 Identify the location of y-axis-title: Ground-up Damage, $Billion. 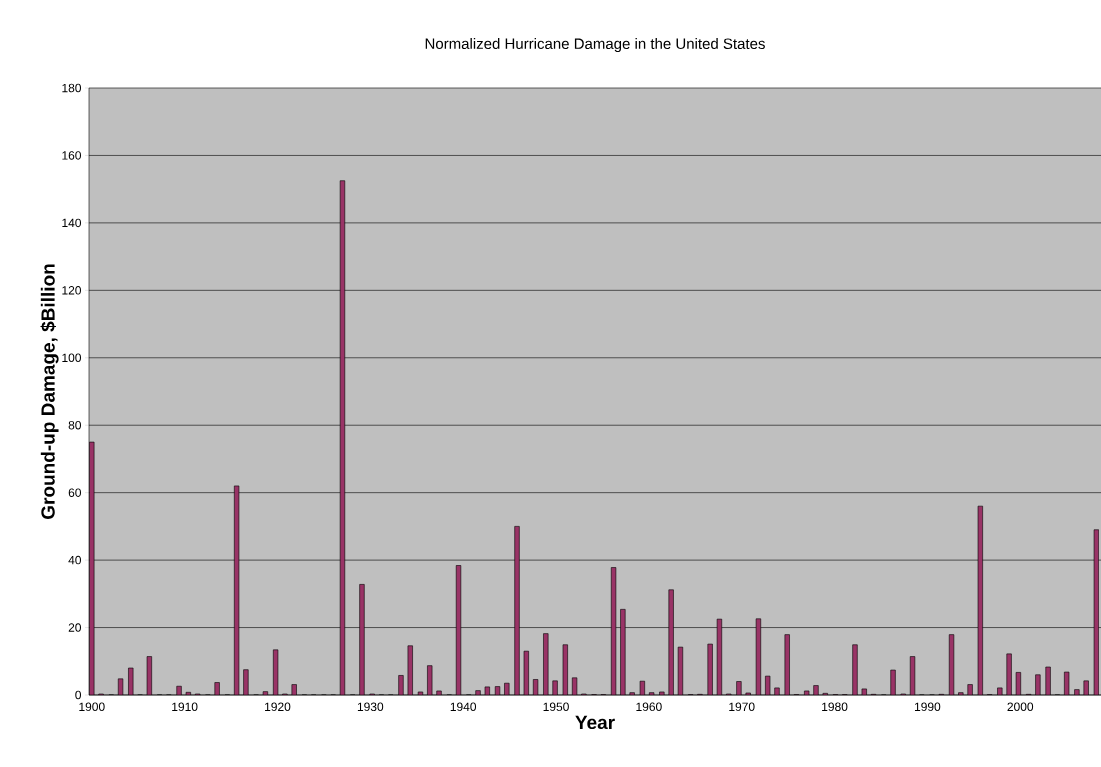
(49, 391).